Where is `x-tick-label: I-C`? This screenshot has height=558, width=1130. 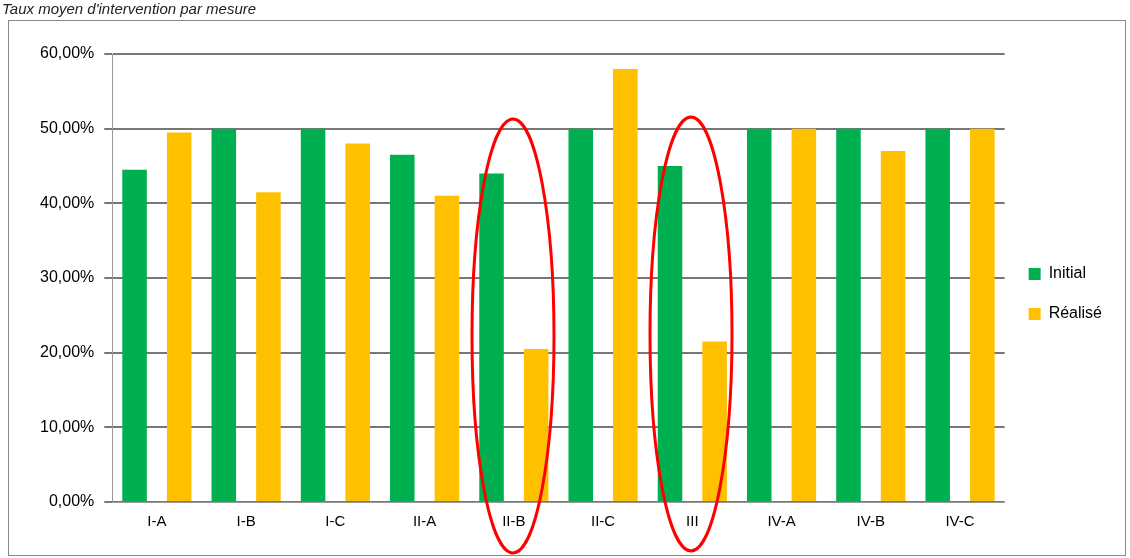
x-tick-label: I-C is located at coordinates (335, 521).